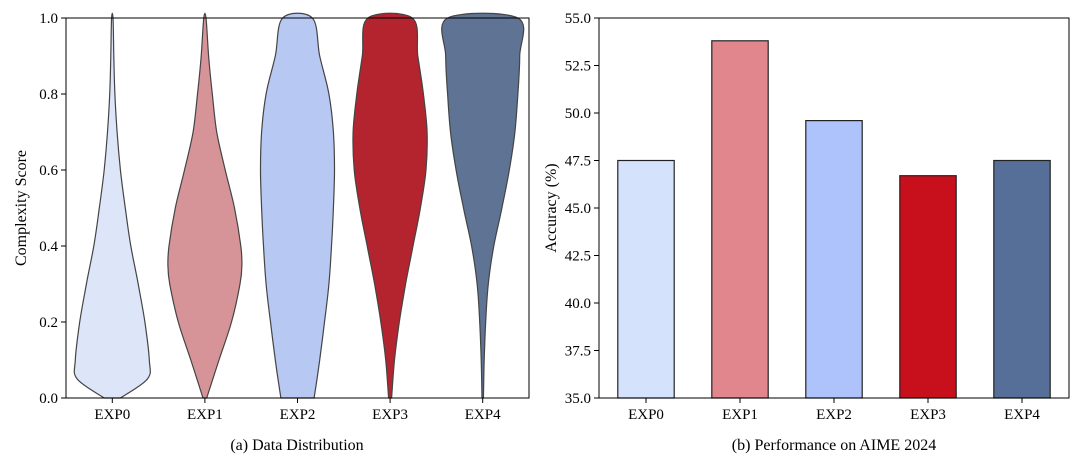  I want to click on violin-exp2, so click(297, 205).